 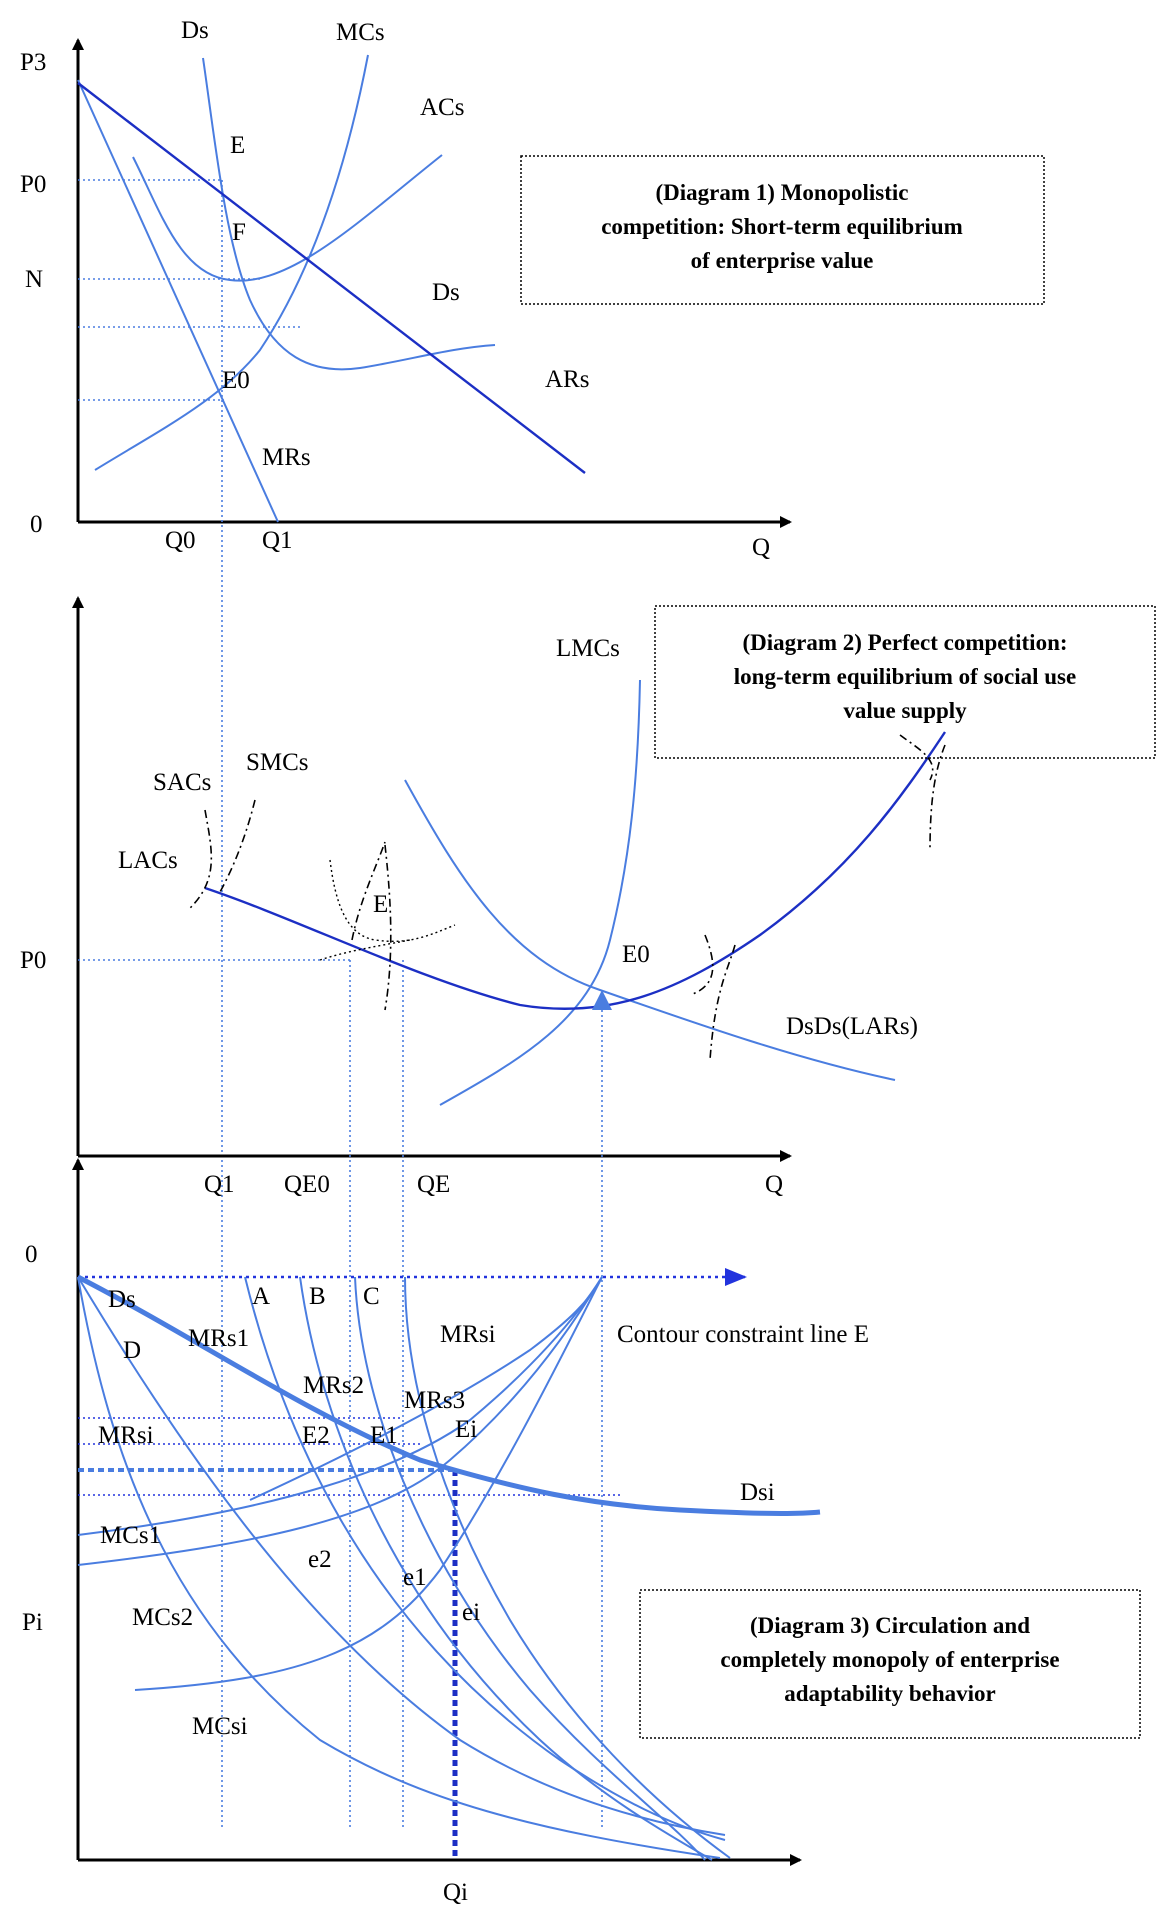 What do you see at coordinates (31, 1254) in the screenshot?
I see `d3-label-origin: 0` at bounding box center [31, 1254].